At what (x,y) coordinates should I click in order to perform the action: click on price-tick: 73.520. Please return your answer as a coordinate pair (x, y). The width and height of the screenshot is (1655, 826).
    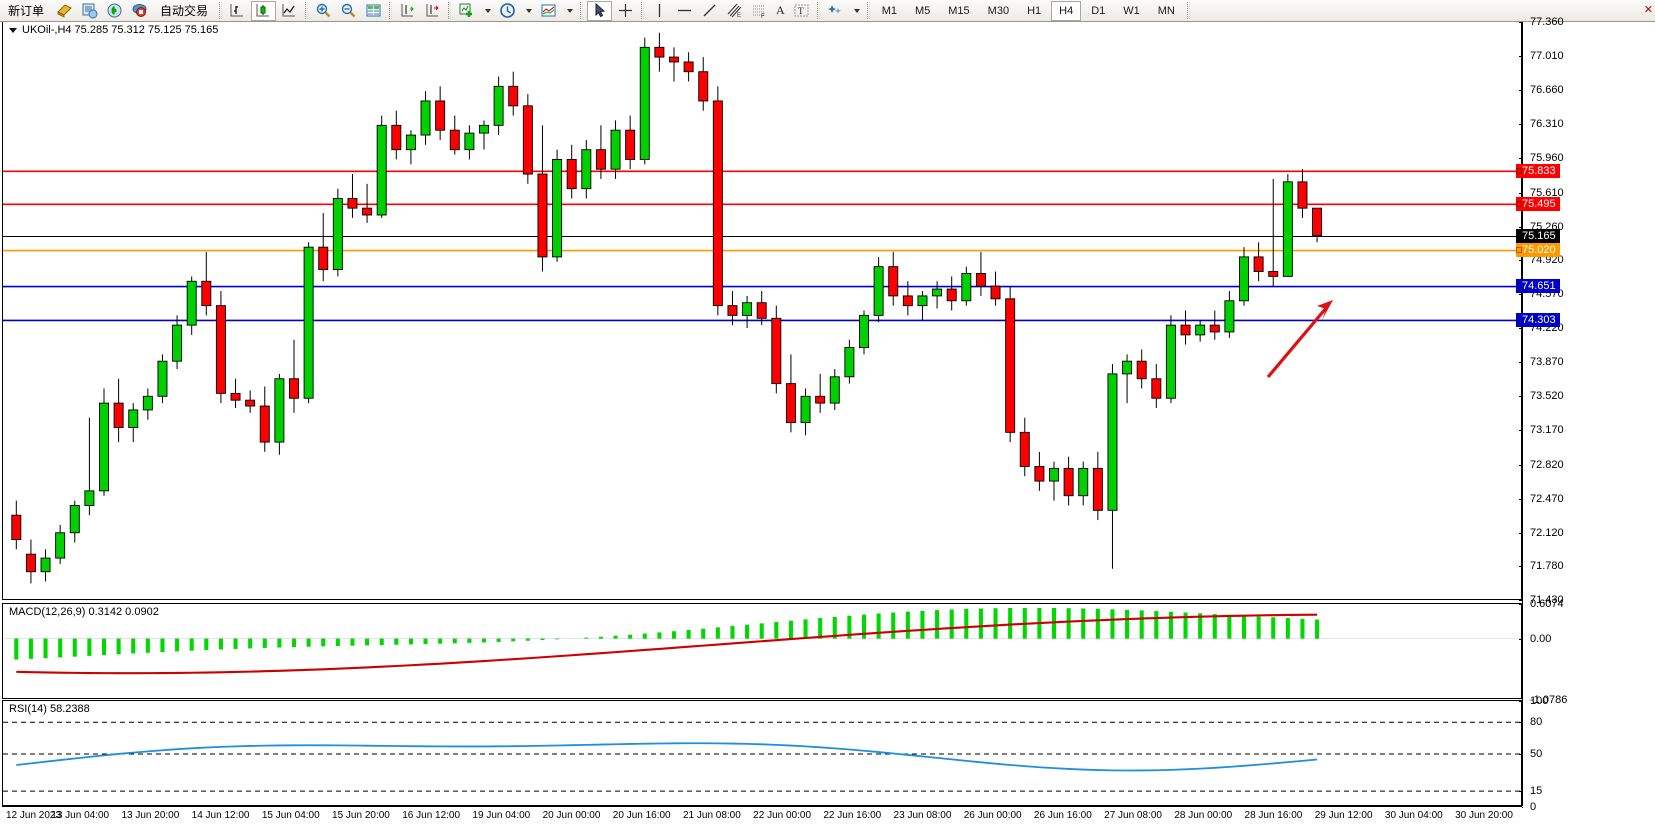
    Looking at the image, I should click on (1541, 396).